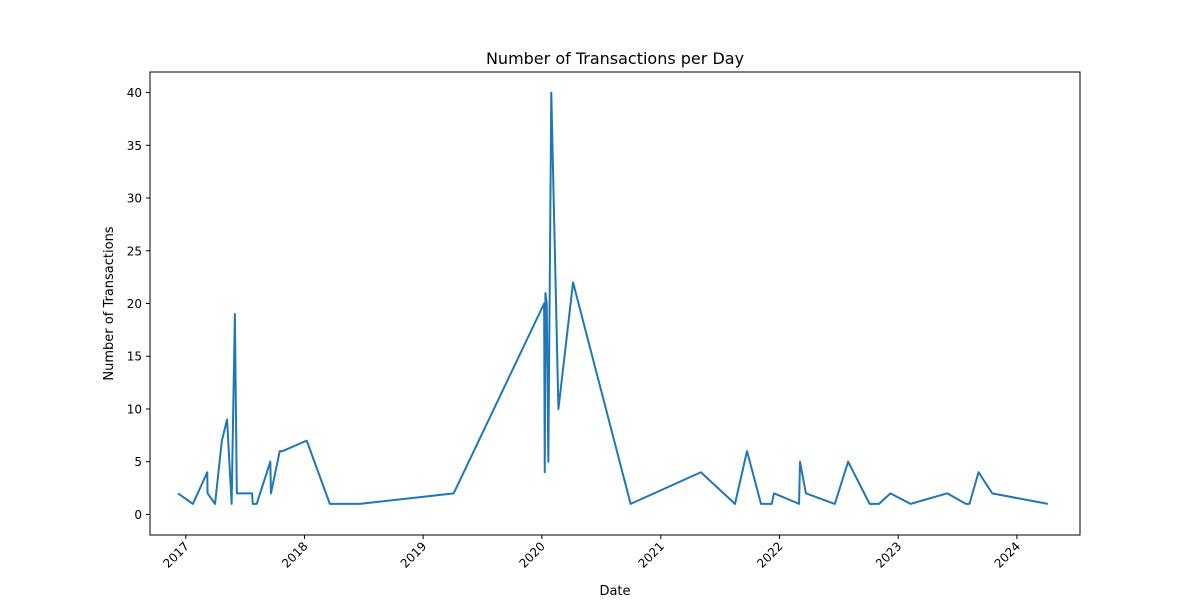 The image size is (1200, 600). I want to click on y-tick-label: 30, so click(134, 199).